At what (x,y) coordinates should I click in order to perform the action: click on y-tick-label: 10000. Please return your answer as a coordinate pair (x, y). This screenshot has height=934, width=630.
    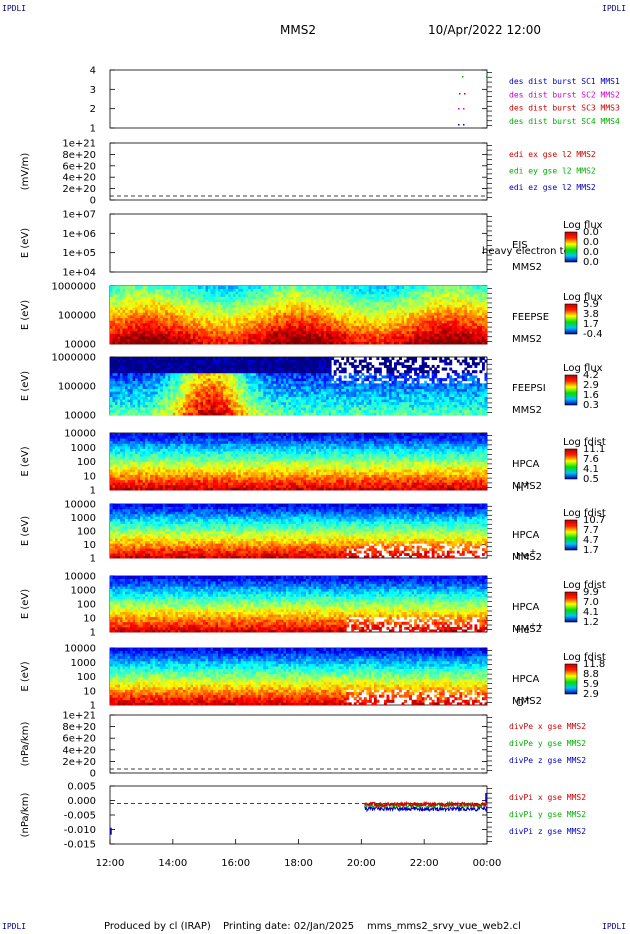
    Looking at the image, I should click on (80, 416).